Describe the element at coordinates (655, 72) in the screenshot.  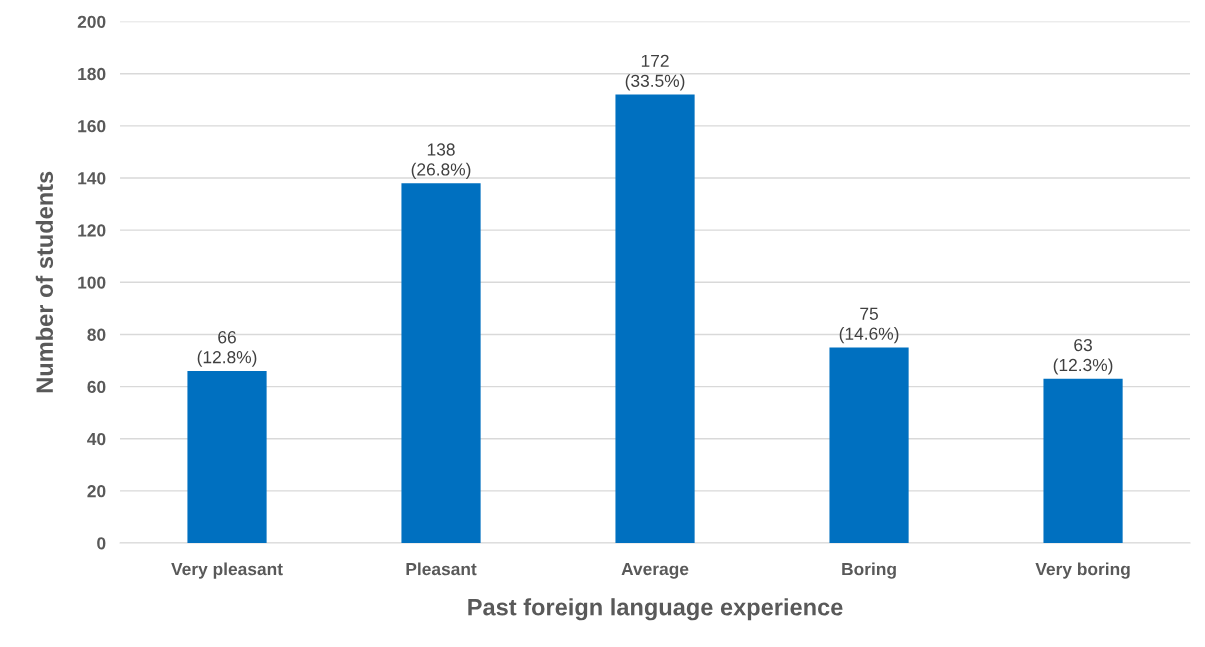
I see `data-label: 172 (33.5%)` at that location.